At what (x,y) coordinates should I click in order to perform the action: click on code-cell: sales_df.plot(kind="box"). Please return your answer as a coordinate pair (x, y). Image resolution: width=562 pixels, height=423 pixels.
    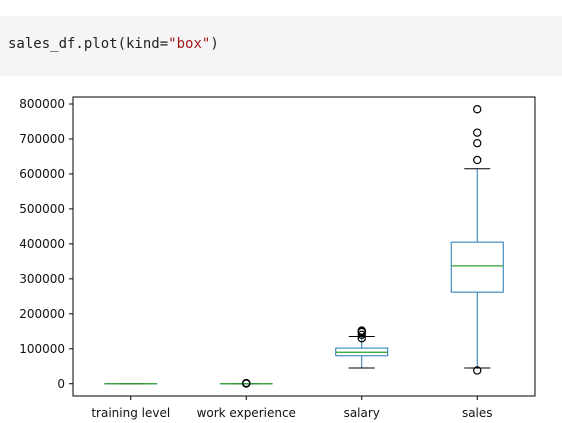
    Looking at the image, I should click on (281, 46).